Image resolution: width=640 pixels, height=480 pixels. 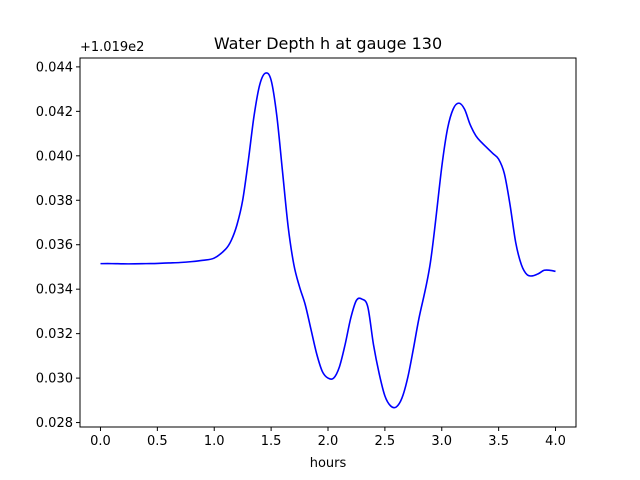 I want to click on y-tick-label: 0.036, so click(x=54, y=245).